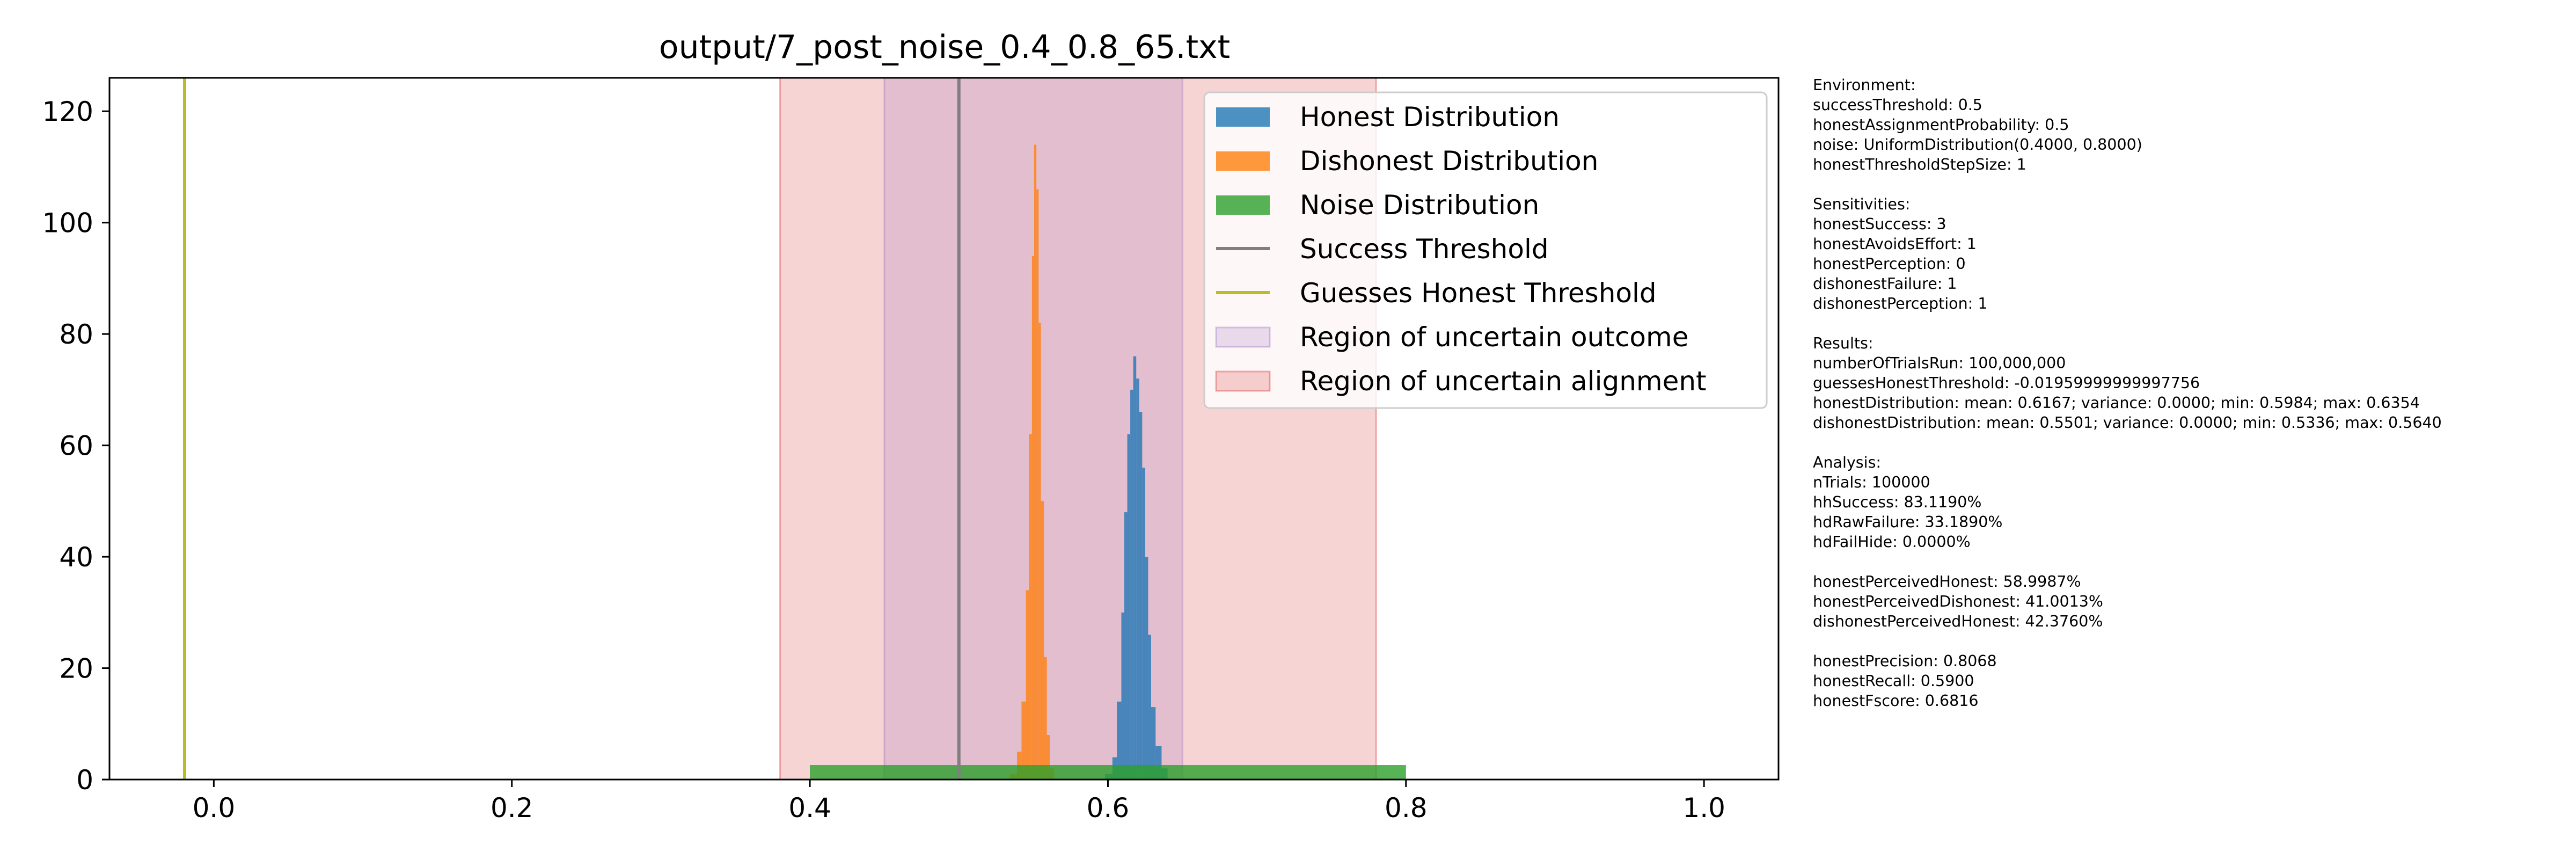  Describe the element at coordinates (1889, 264) in the screenshot. I see `info-line: honestPerception: 0` at that location.